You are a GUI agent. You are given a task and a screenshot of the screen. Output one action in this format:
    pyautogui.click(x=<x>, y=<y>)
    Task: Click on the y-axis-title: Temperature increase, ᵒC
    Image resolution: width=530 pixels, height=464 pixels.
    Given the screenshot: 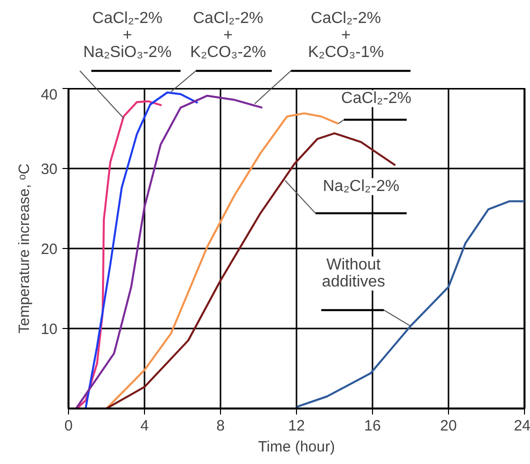 What is the action you would take?
    pyautogui.click(x=24, y=248)
    